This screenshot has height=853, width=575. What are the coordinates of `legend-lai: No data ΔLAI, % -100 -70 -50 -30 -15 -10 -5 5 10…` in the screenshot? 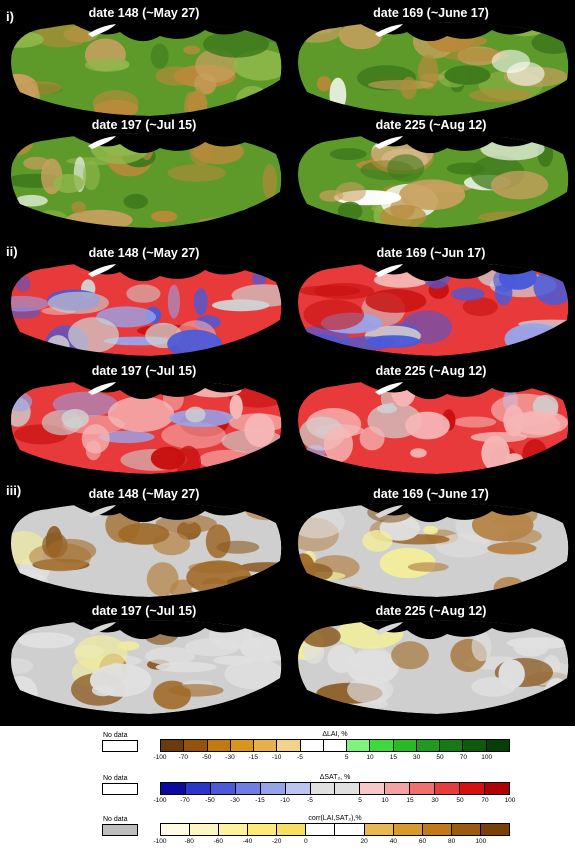 It's located at (287, 748).